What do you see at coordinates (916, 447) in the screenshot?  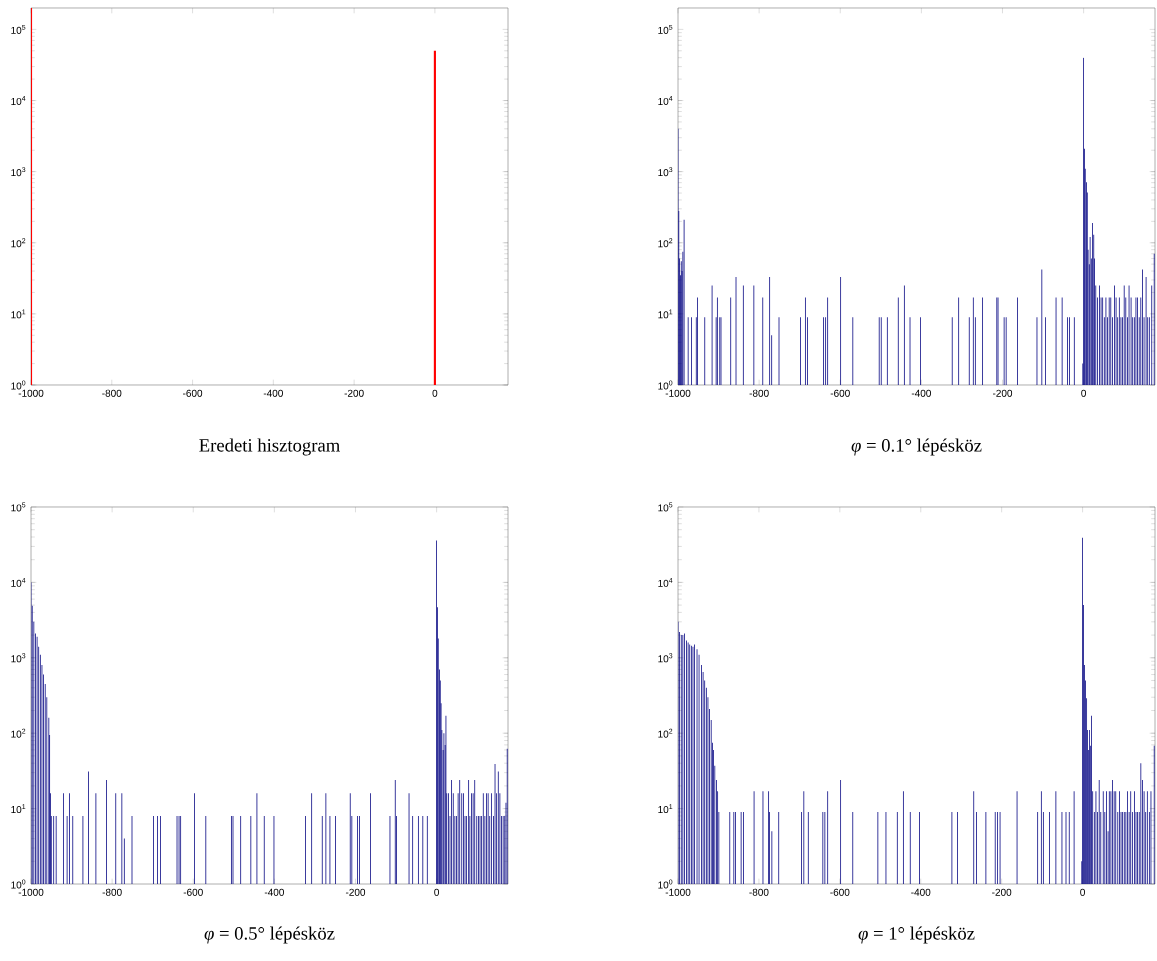 I see `text: φ = 0.1° lépésköz` at bounding box center [916, 447].